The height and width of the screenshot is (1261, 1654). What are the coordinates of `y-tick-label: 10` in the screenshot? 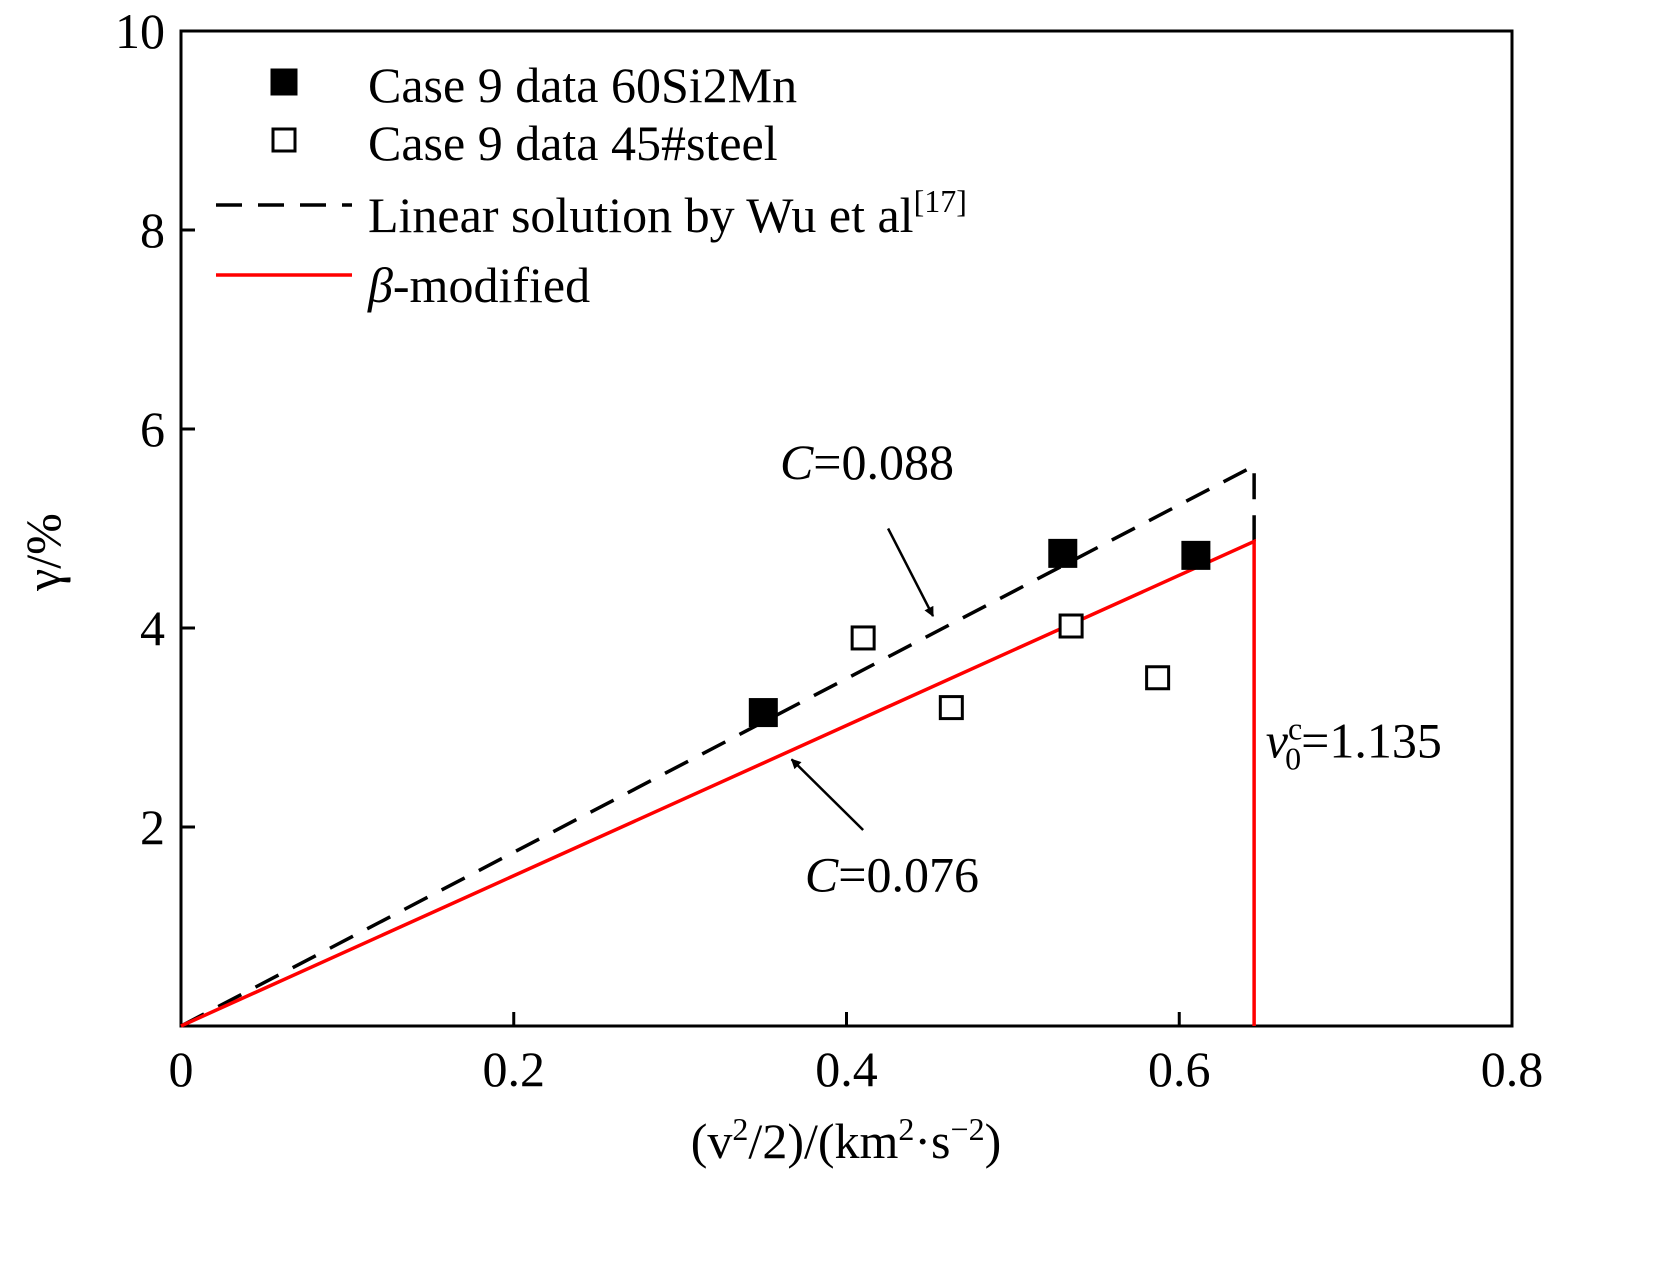 It's located at (140, 31).